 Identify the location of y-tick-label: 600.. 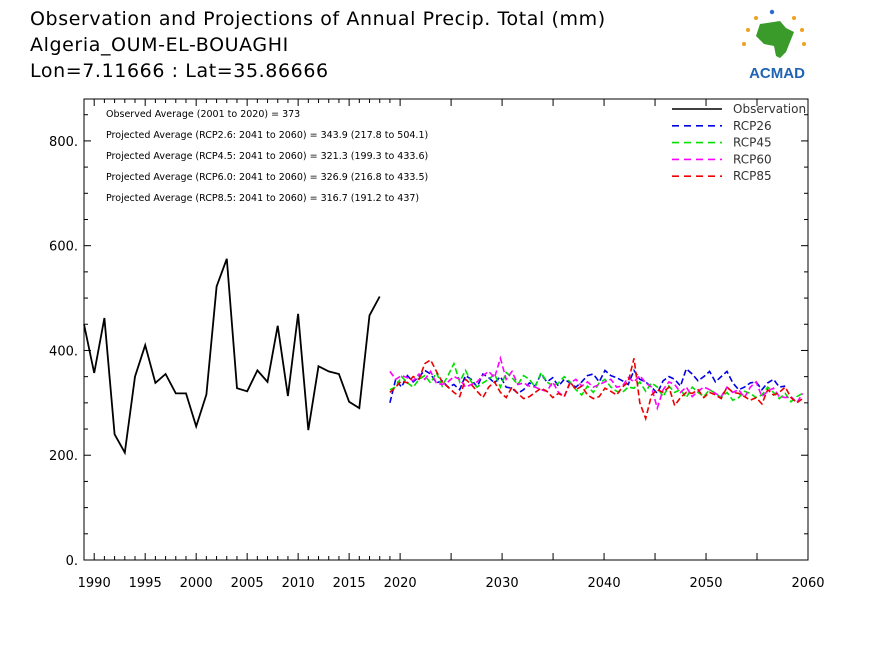
(63, 247).